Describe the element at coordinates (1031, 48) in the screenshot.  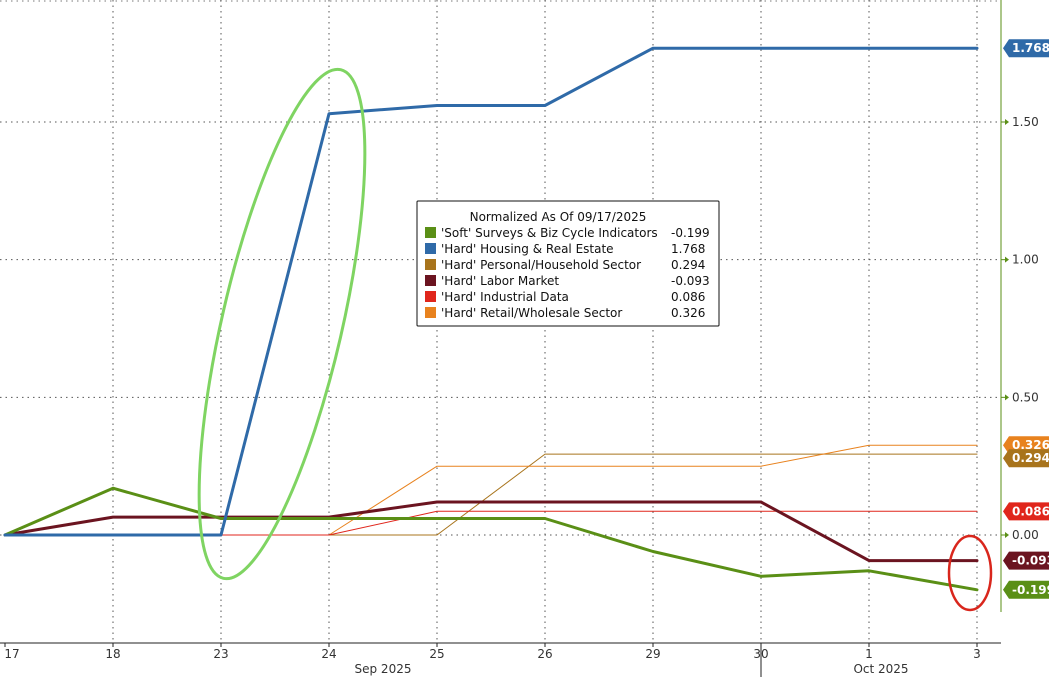
I see `badge-value: 1.768` at that location.